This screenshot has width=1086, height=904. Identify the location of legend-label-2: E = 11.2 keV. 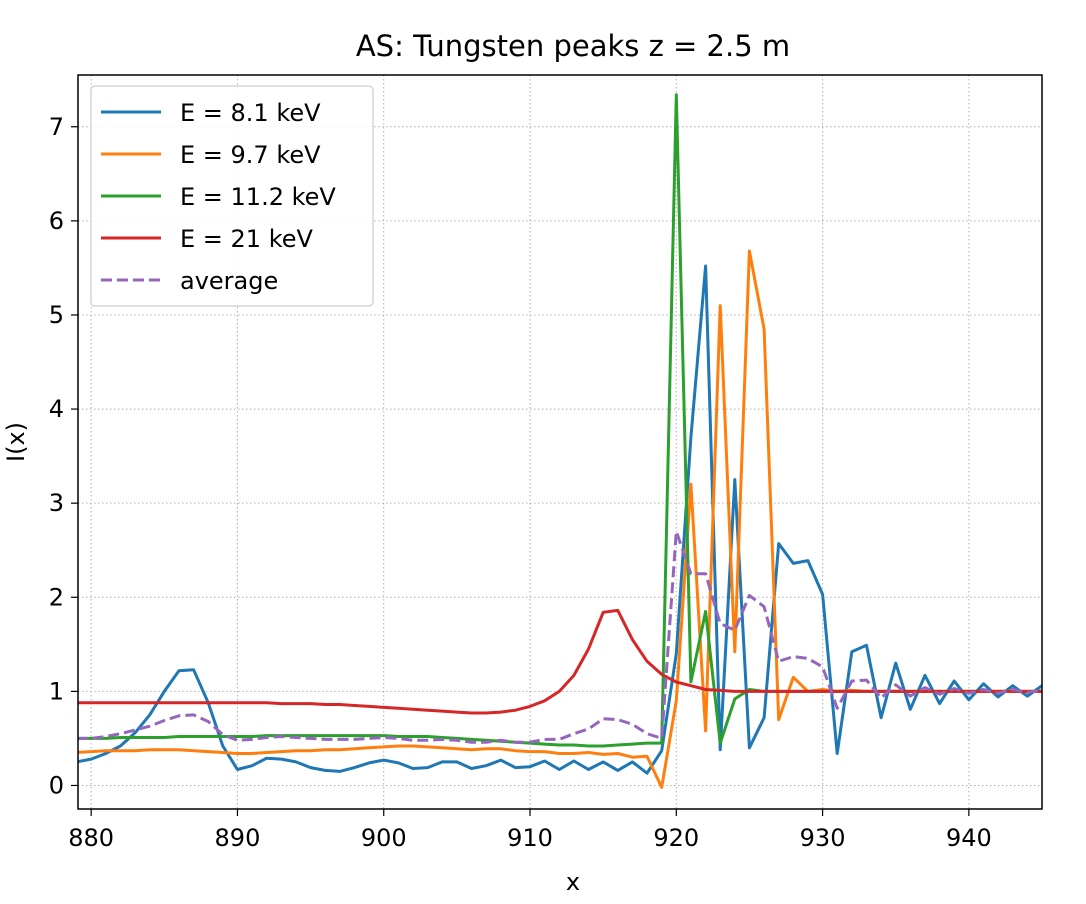
(258, 197).